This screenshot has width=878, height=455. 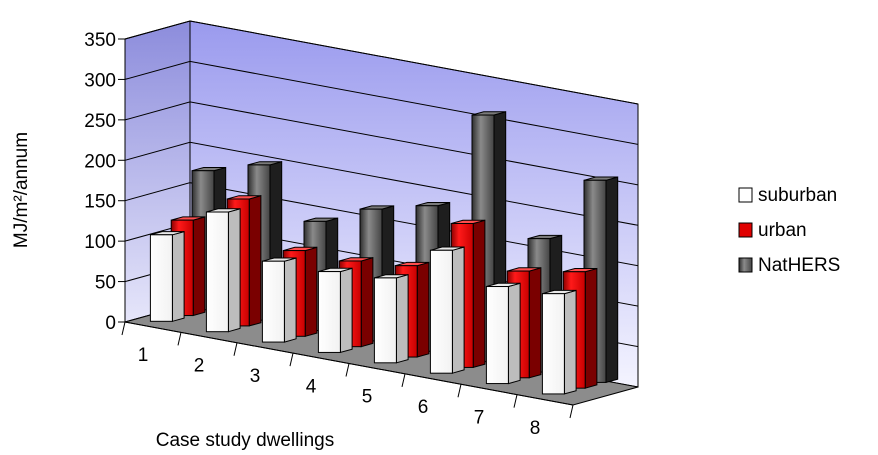 I want to click on legend-swatch-suburban, so click(x=745, y=195).